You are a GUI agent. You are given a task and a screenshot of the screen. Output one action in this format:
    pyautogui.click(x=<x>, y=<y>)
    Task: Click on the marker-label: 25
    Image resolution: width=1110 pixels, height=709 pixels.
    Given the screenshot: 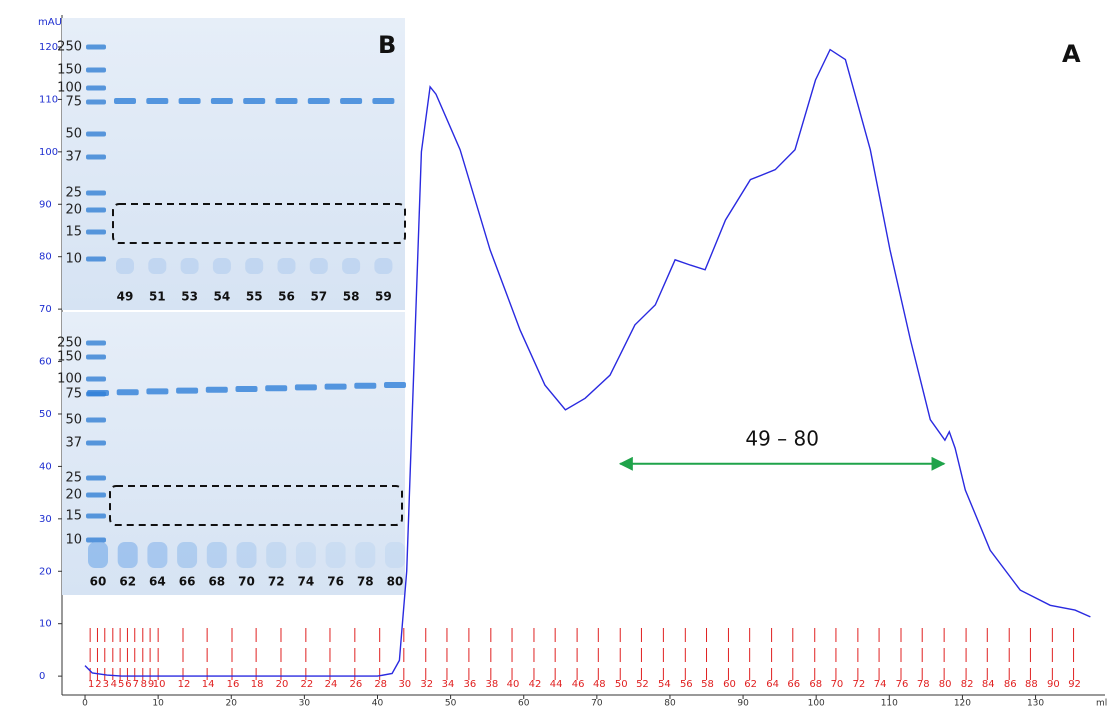 What is the action you would take?
    pyautogui.click(x=73, y=478)
    